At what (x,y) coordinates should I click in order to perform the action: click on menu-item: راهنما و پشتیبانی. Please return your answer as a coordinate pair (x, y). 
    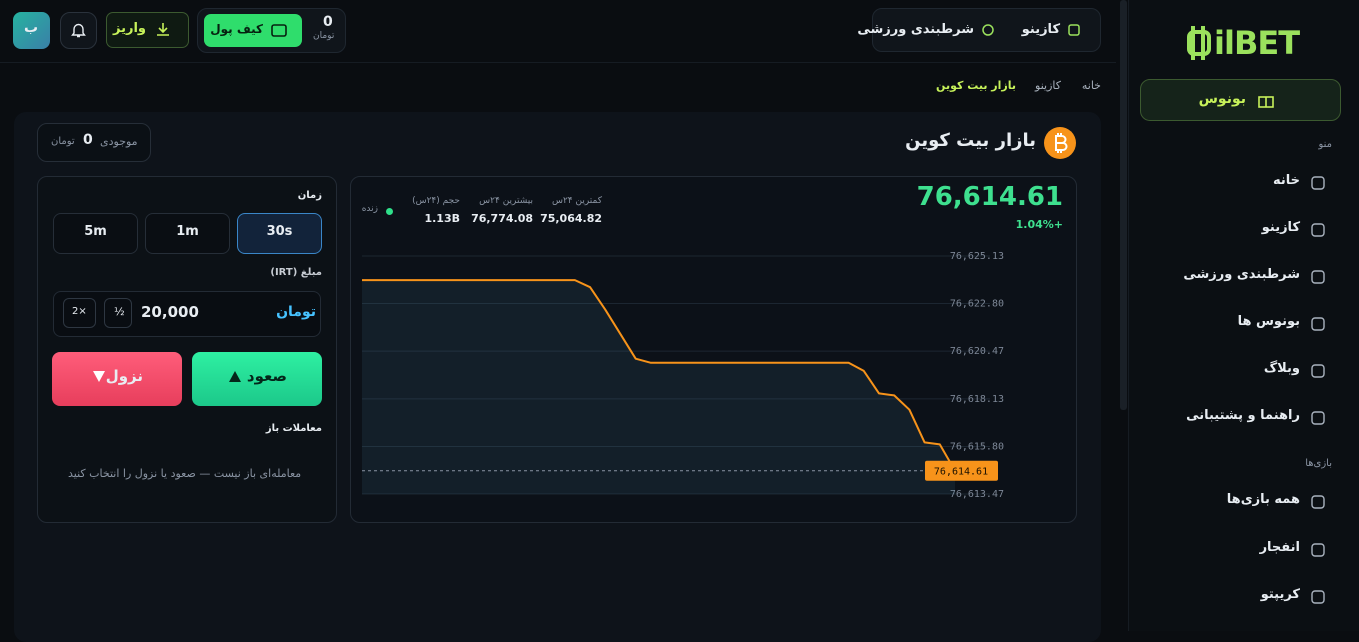
    Looking at the image, I should click on (1243, 415).